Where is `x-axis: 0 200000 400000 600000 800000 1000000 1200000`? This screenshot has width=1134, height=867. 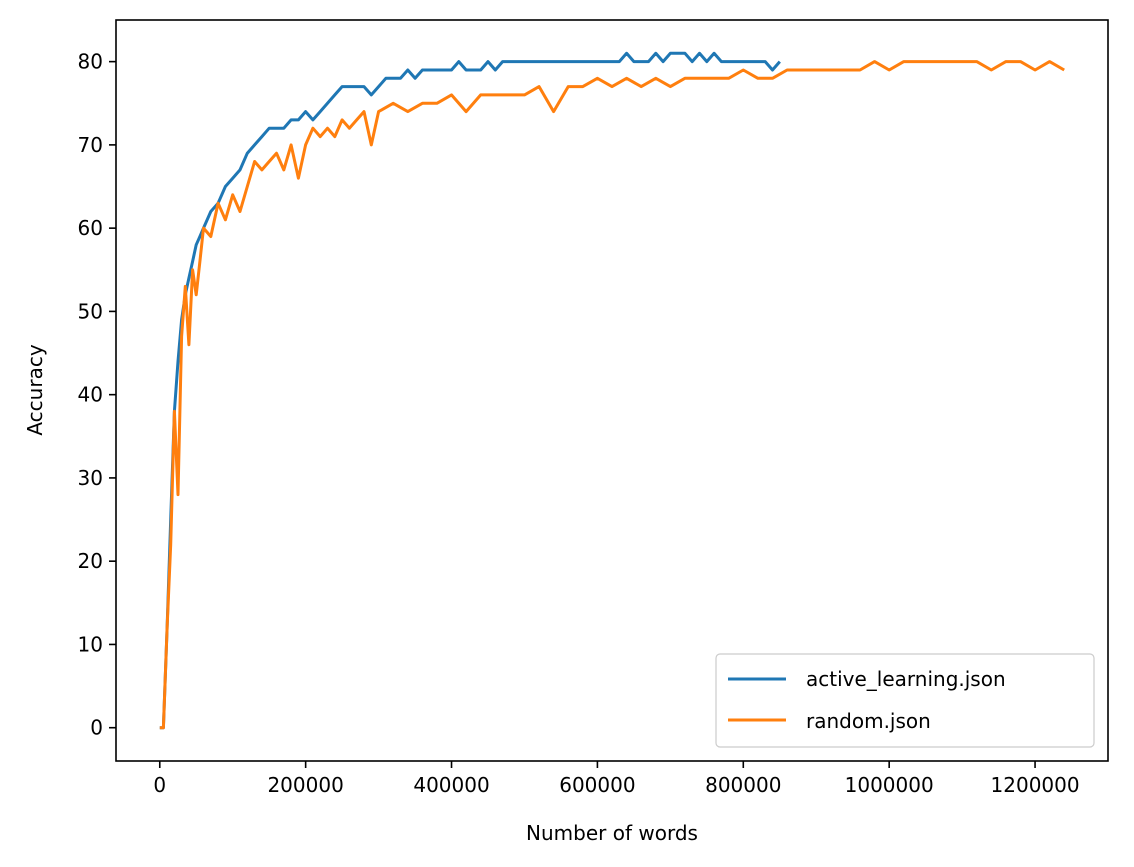
x-axis: 0 200000 400000 600000 800000 1000000 1200000 is located at coordinates (616, 779).